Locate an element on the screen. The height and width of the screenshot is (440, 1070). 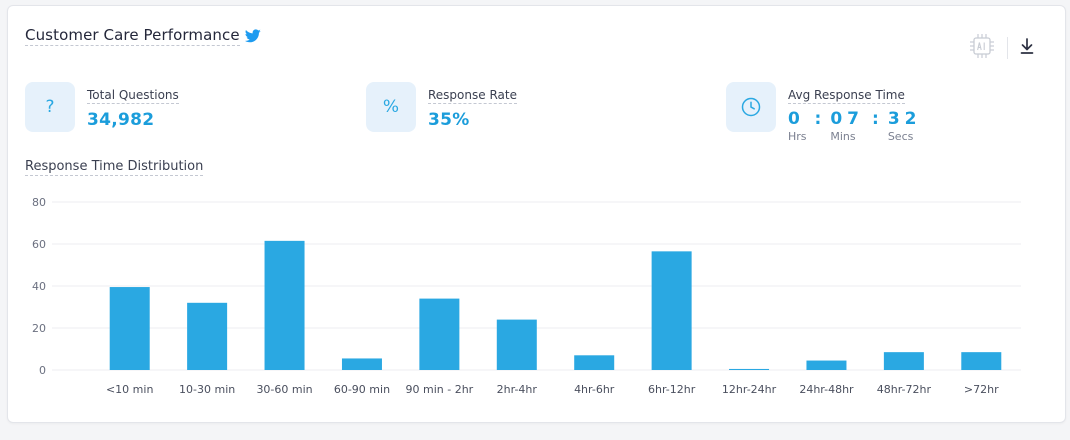
section-label: Response Time Distribution is located at coordinates (114, 167).